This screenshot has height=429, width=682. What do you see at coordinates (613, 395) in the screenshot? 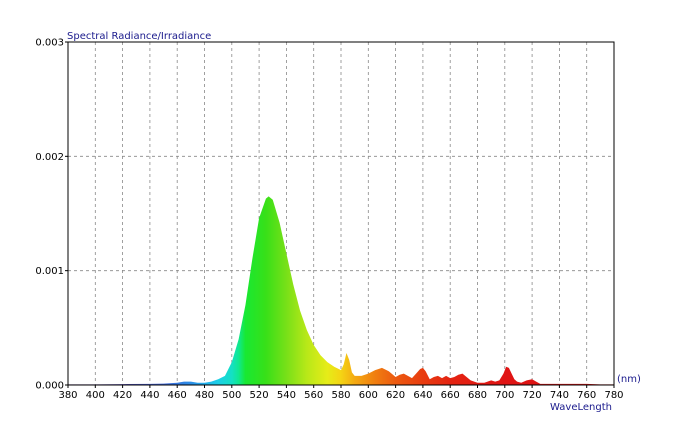
I see `x-tick-label: 780` at bounding box center [613, 395].